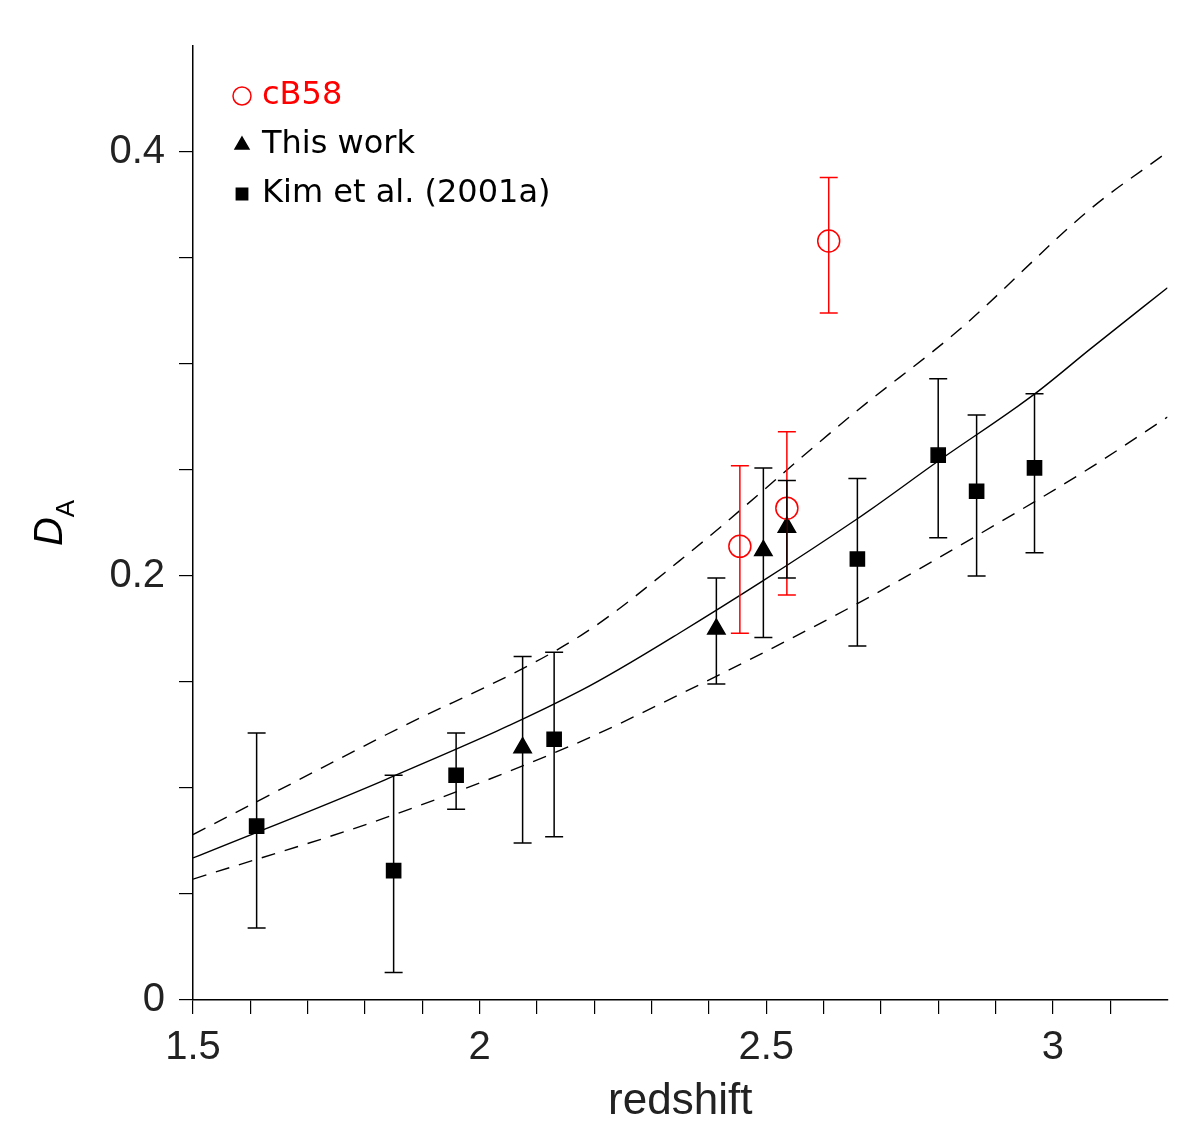 The width and height of the screenshot is (1188, 1136). What do you see at coordinates (153, 997) in the screenshot?
I see `y-tick-label: 0` at bounding box center [153, 997].